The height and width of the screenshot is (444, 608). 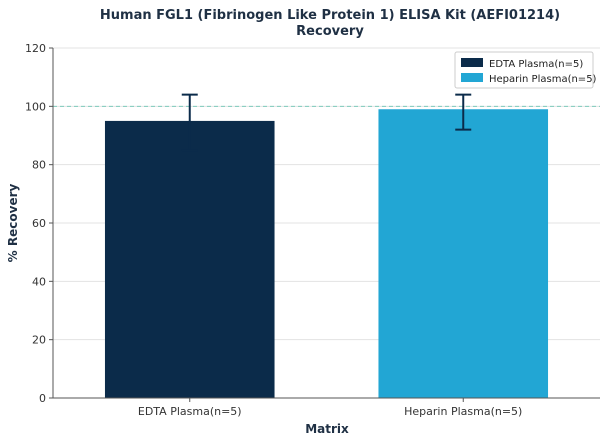 What do you see at coordinates (39, 165) in the screenshot?
I see `y-tick-label: 80` at bounding box center [39, 165].